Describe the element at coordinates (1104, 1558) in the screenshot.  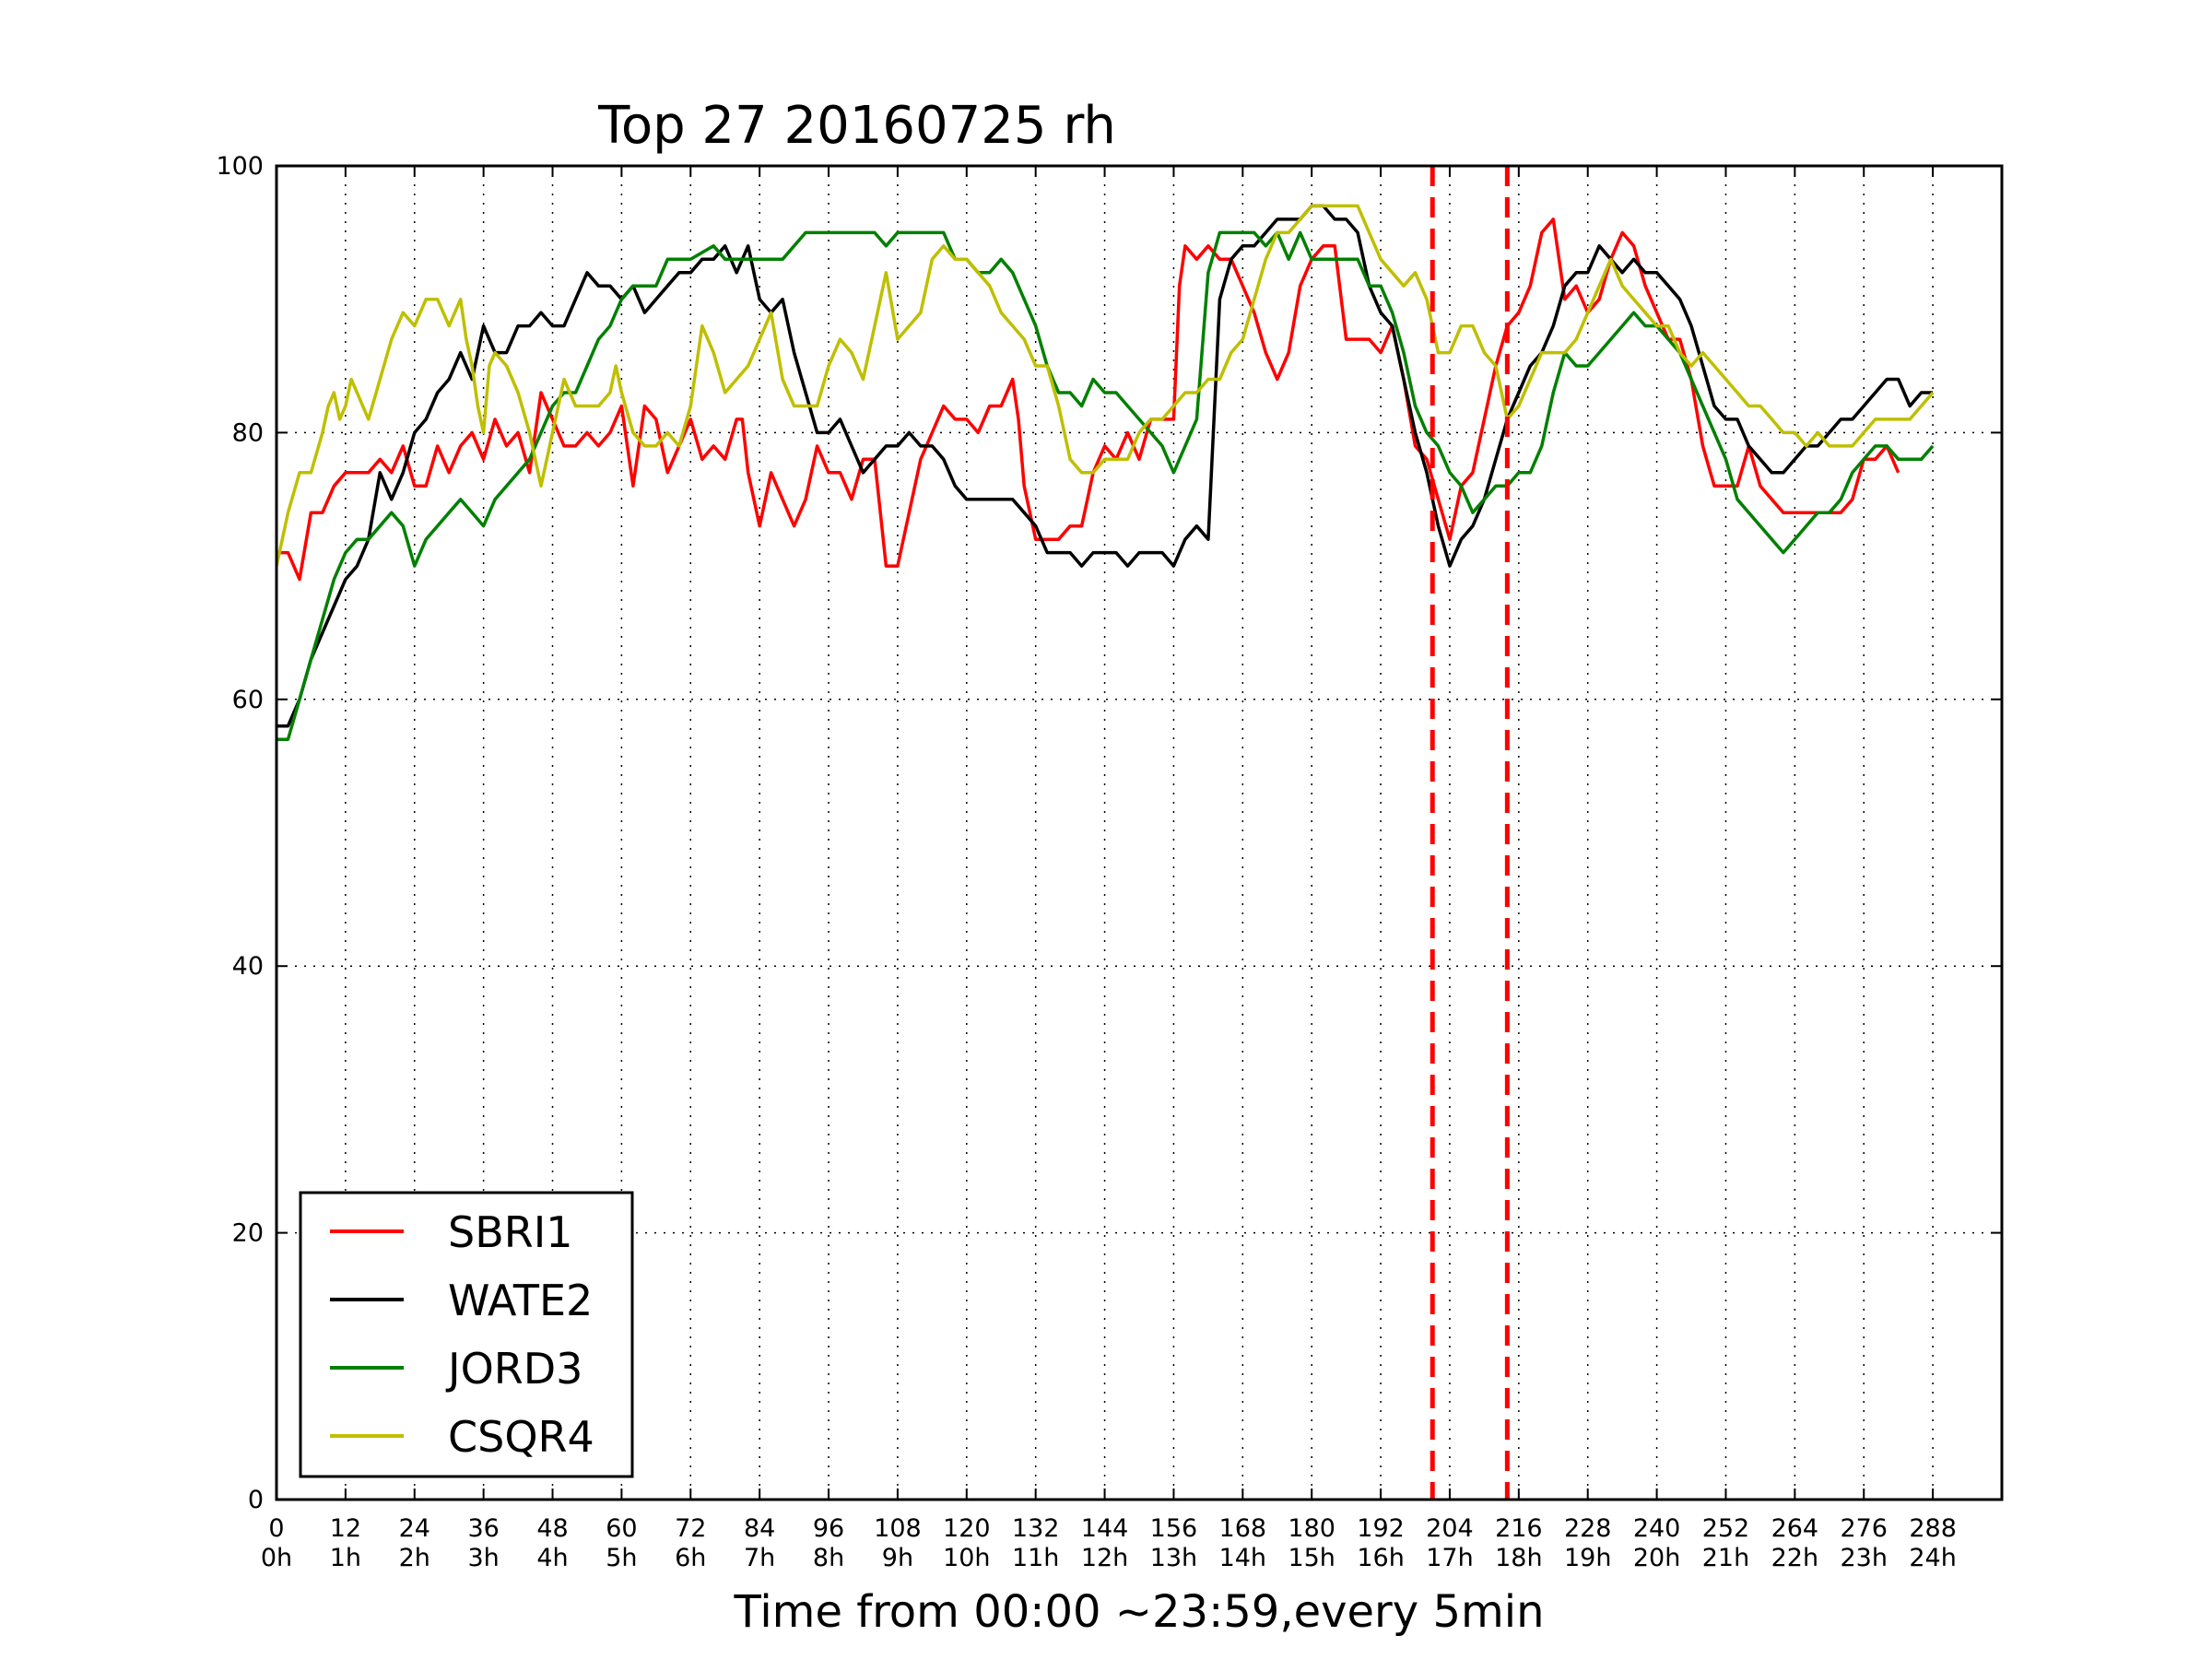
I see `x-tick-label-hour: 12h` at that location.